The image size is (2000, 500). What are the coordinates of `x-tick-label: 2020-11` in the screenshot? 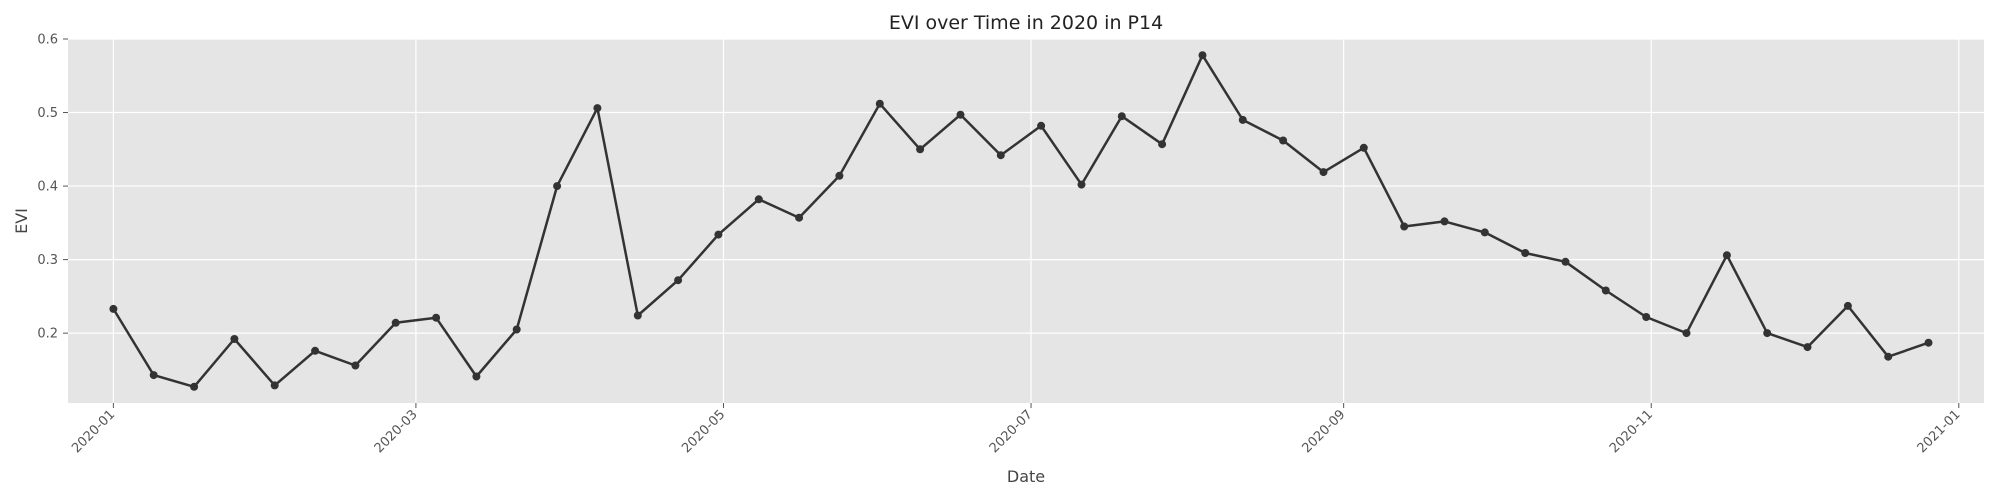 It's located at (1631, 431).